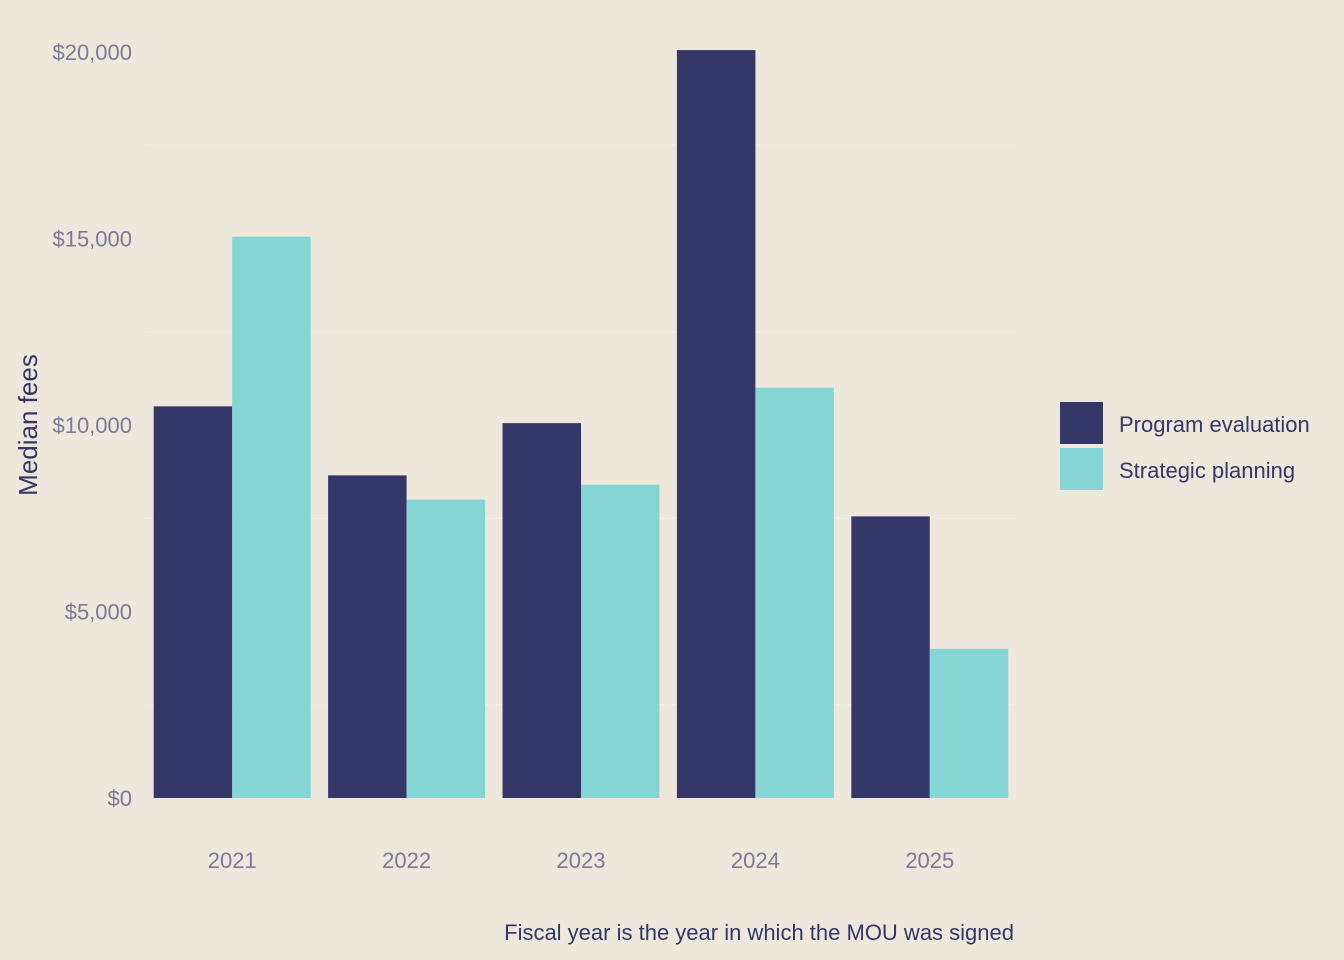 Image resolution: width=1344 pixels, height=960 pixels. Describe the element at coordinates (1214, 424) in the screenshot. I see `legend-label: Program evaluation` at that location.